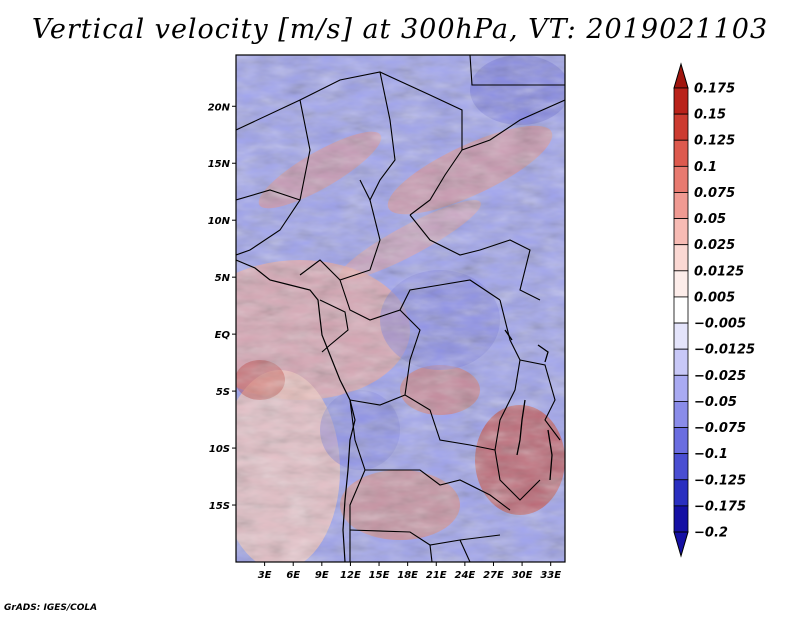 Image resolution: width=800 pixels, height=618 pixels. What do you see at coordinates (522, 575) in the screenshot?
I see `lon-tick-label: 30E` at bounding box center [522, 575].